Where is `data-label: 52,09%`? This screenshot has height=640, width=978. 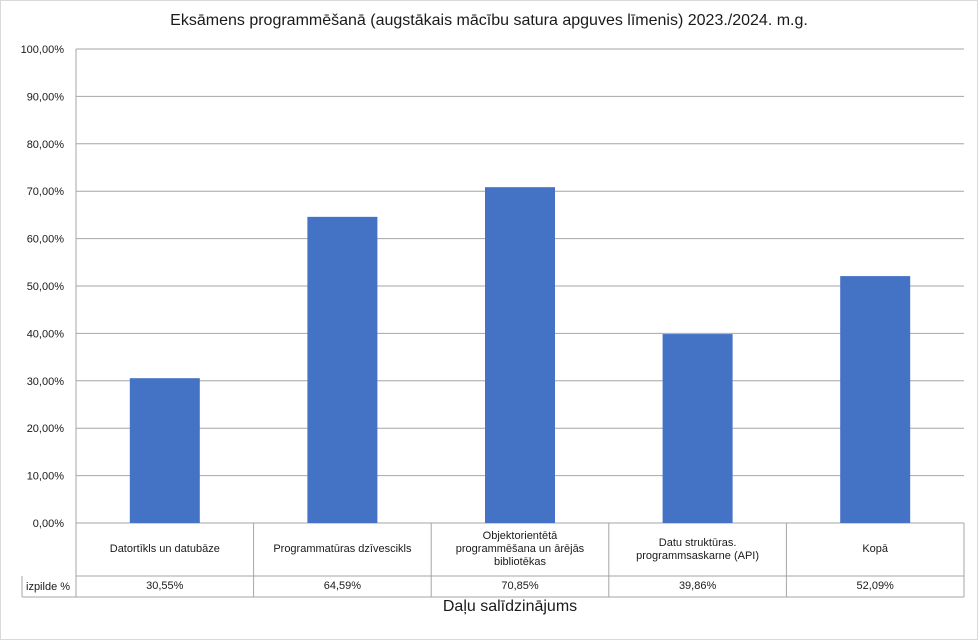
data-label: 52,09% is located at coordinates (875, 586).